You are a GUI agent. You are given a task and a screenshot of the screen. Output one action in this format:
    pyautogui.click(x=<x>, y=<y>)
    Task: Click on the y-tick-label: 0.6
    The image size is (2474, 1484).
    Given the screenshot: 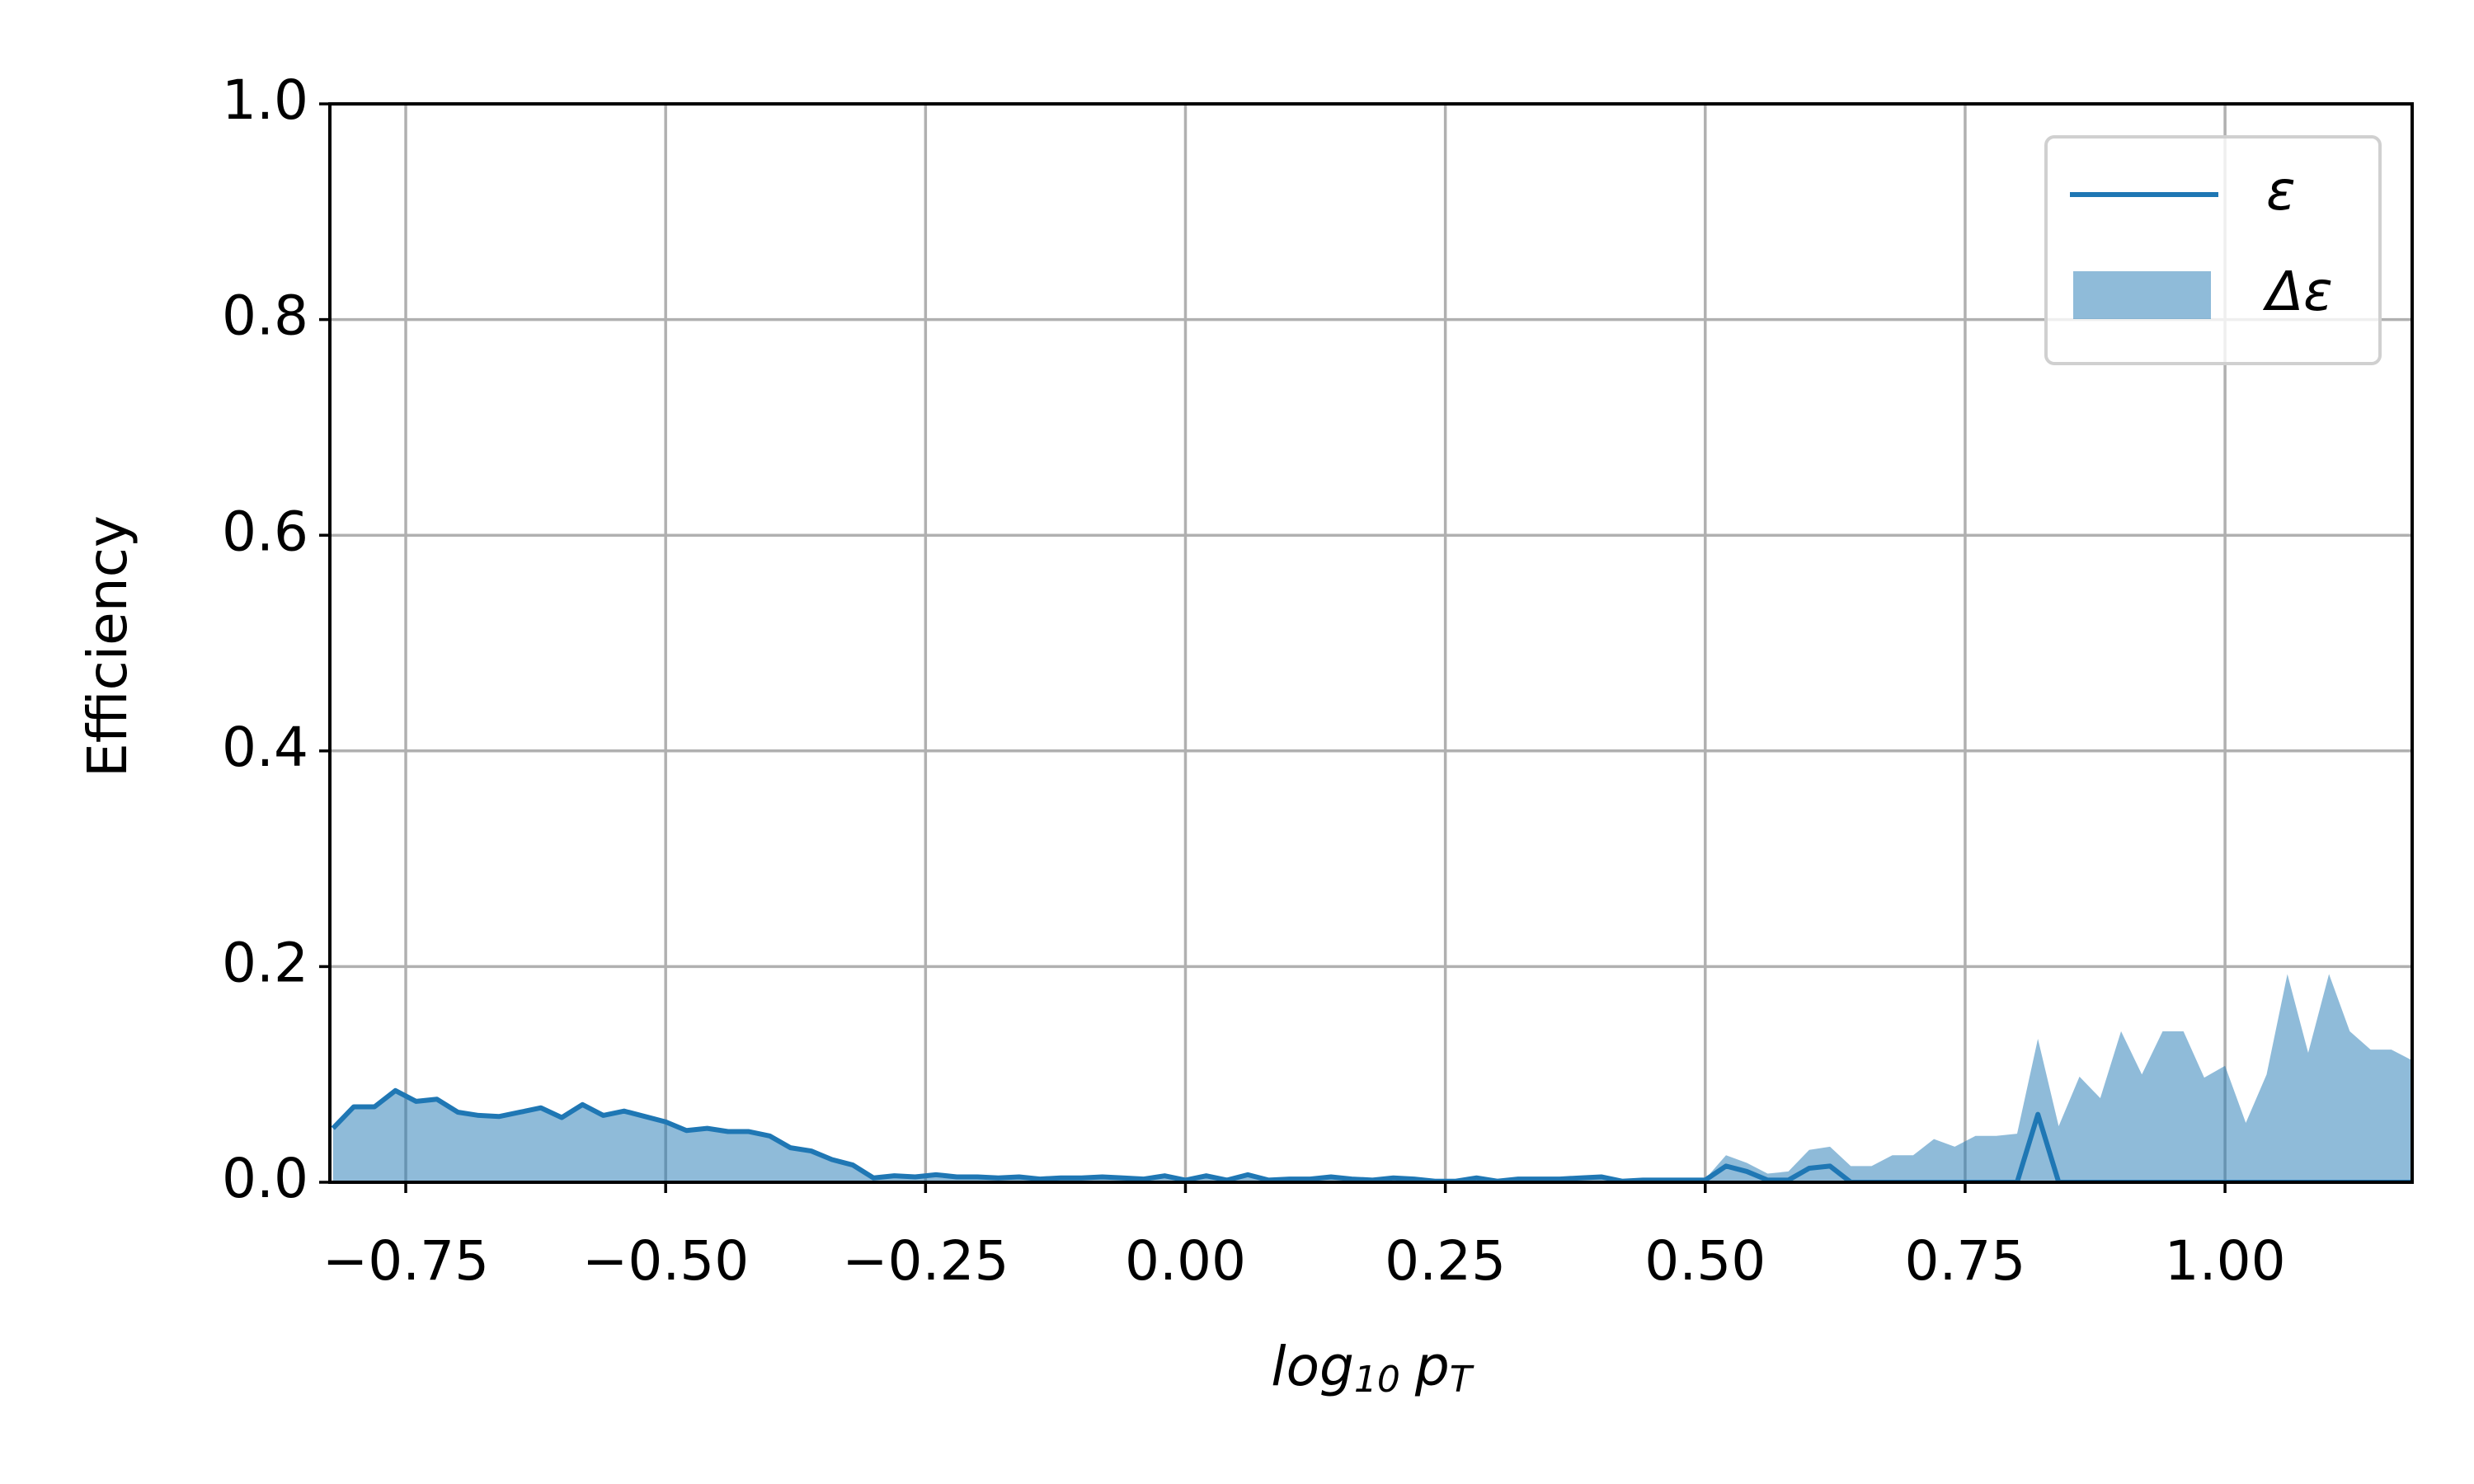 What is the action you would take?
    pyautogui.click(x=265, y=531)
    